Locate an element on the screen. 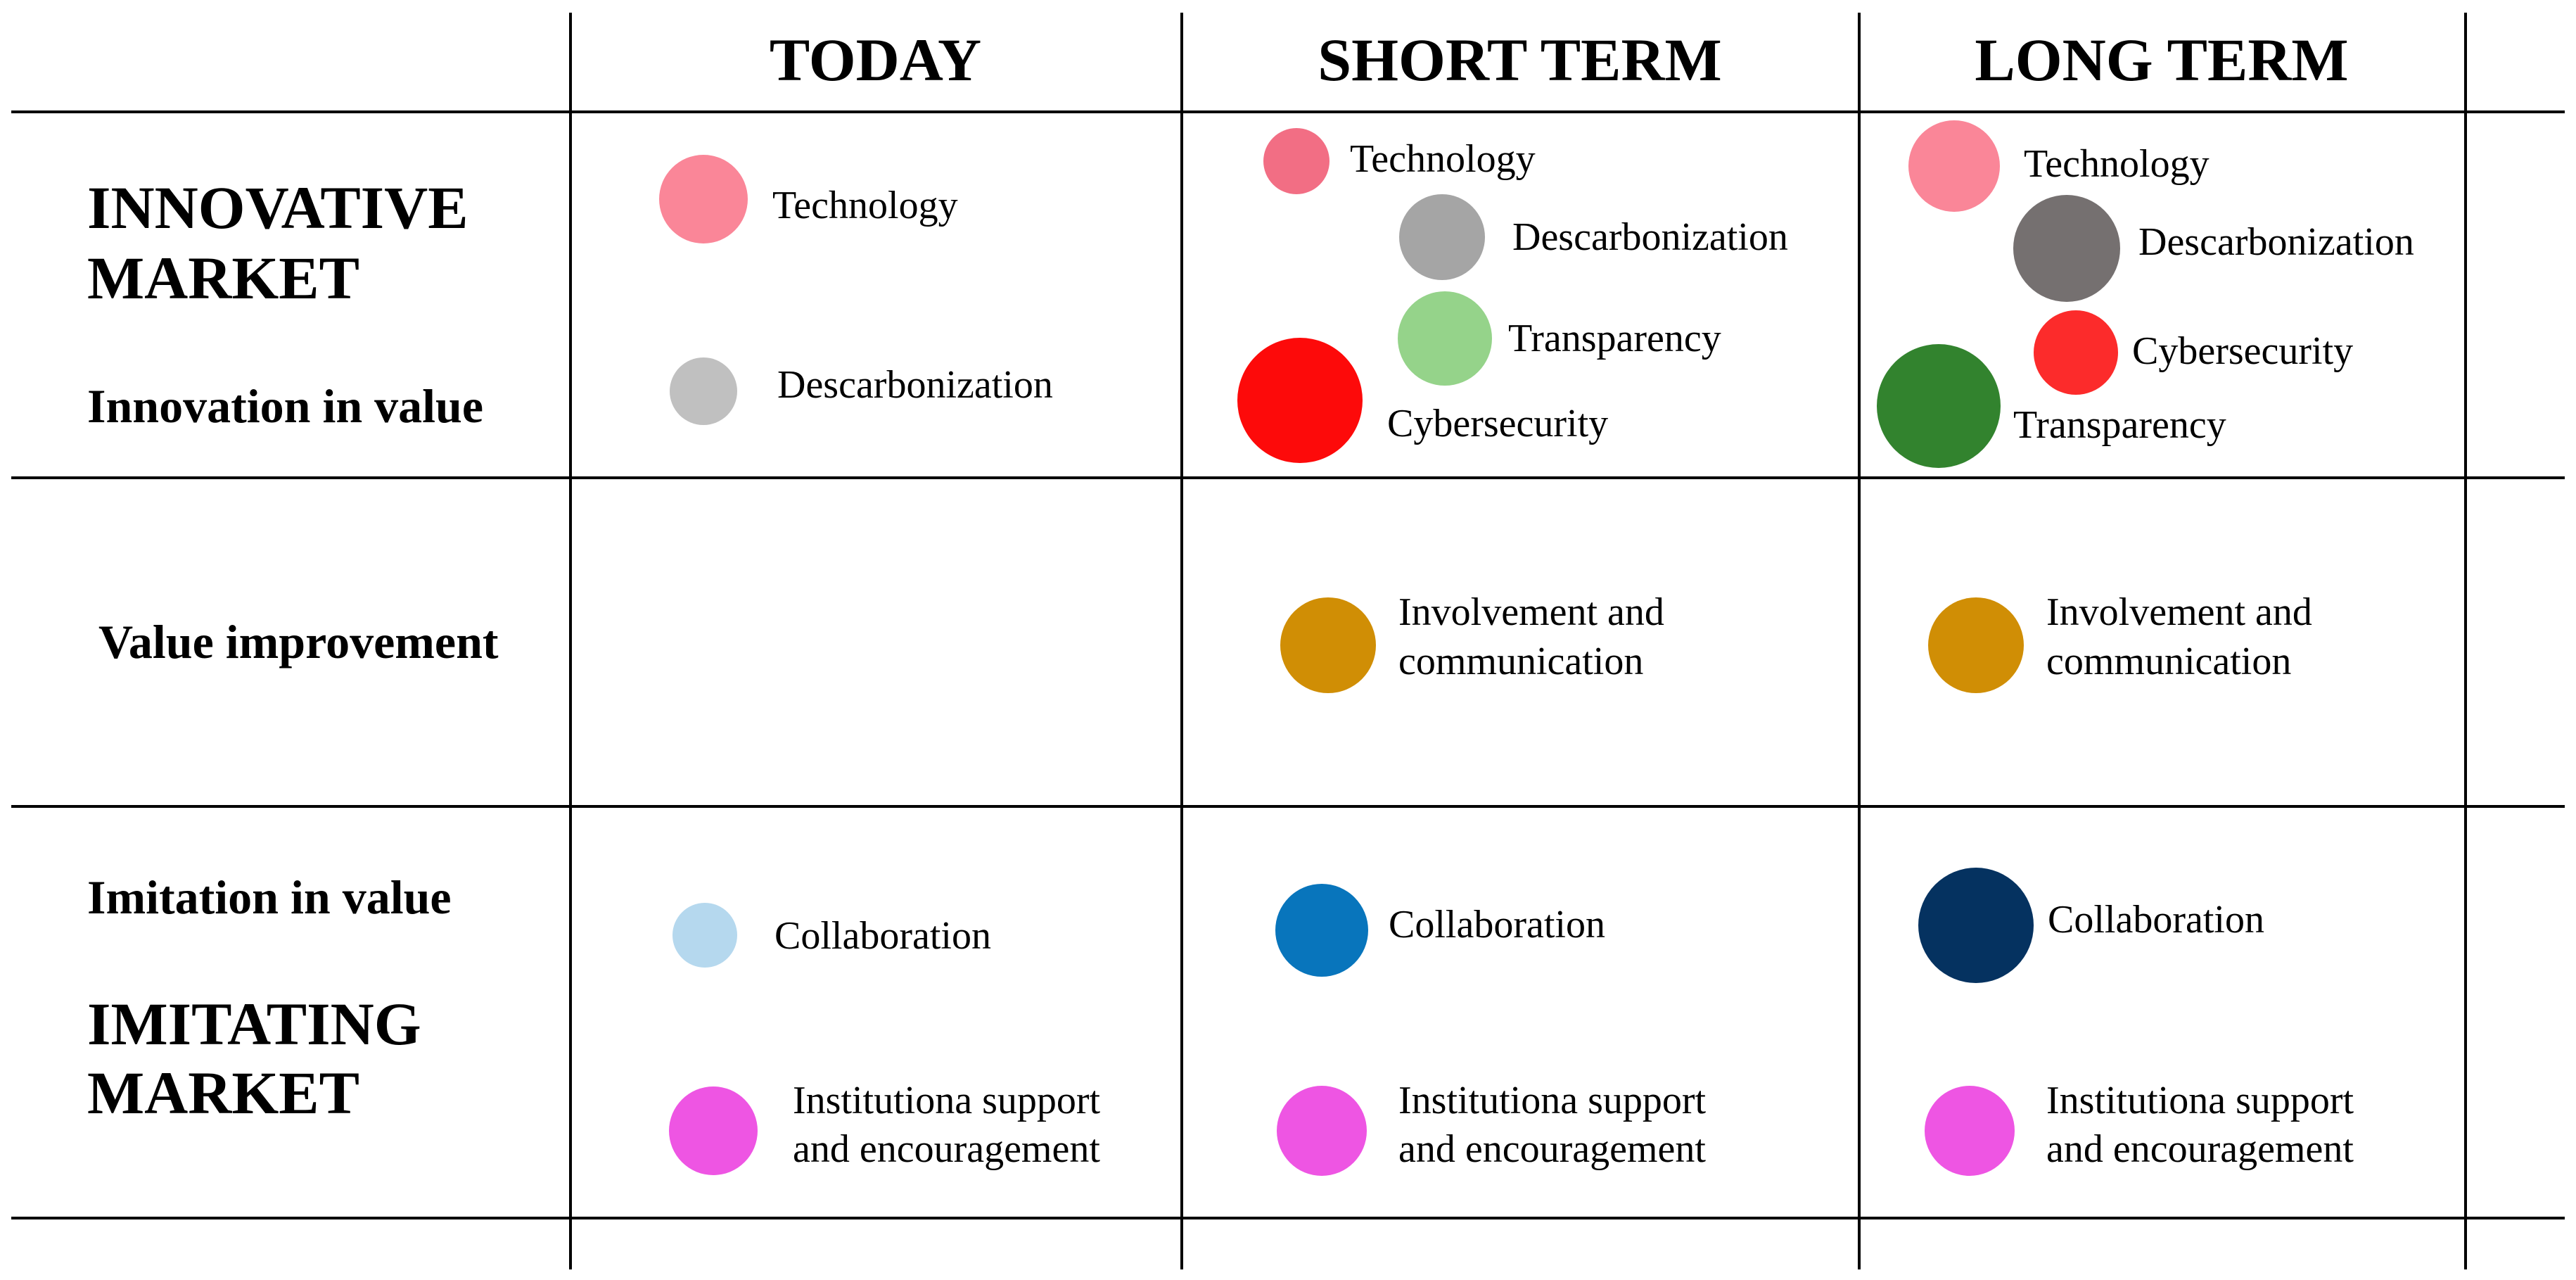  dot-long-collaboration is located at coordinates (1976, 925).